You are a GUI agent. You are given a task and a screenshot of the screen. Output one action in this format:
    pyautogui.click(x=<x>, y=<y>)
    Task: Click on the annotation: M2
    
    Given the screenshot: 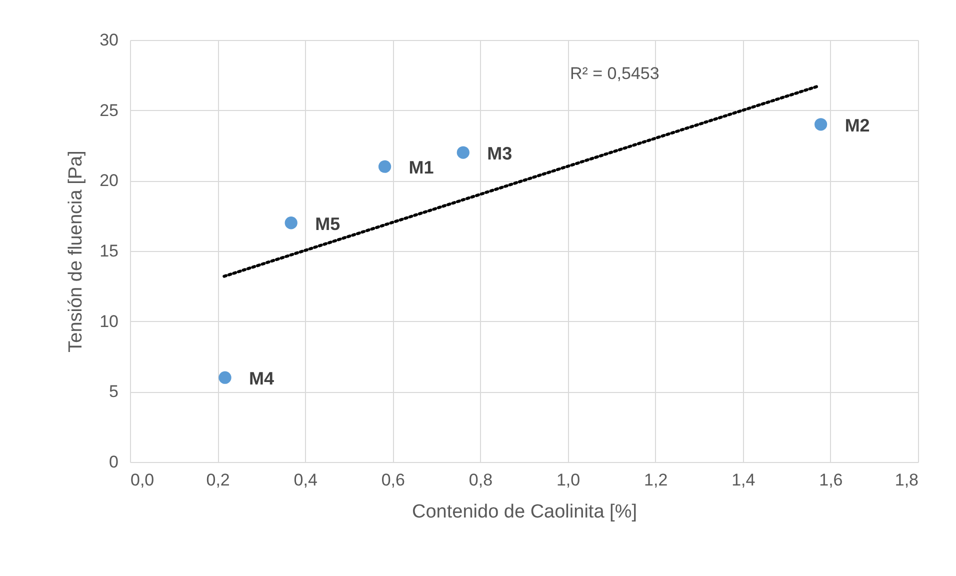 What is the action you would take?
    pyautogui.click(x=857, y=125)
    